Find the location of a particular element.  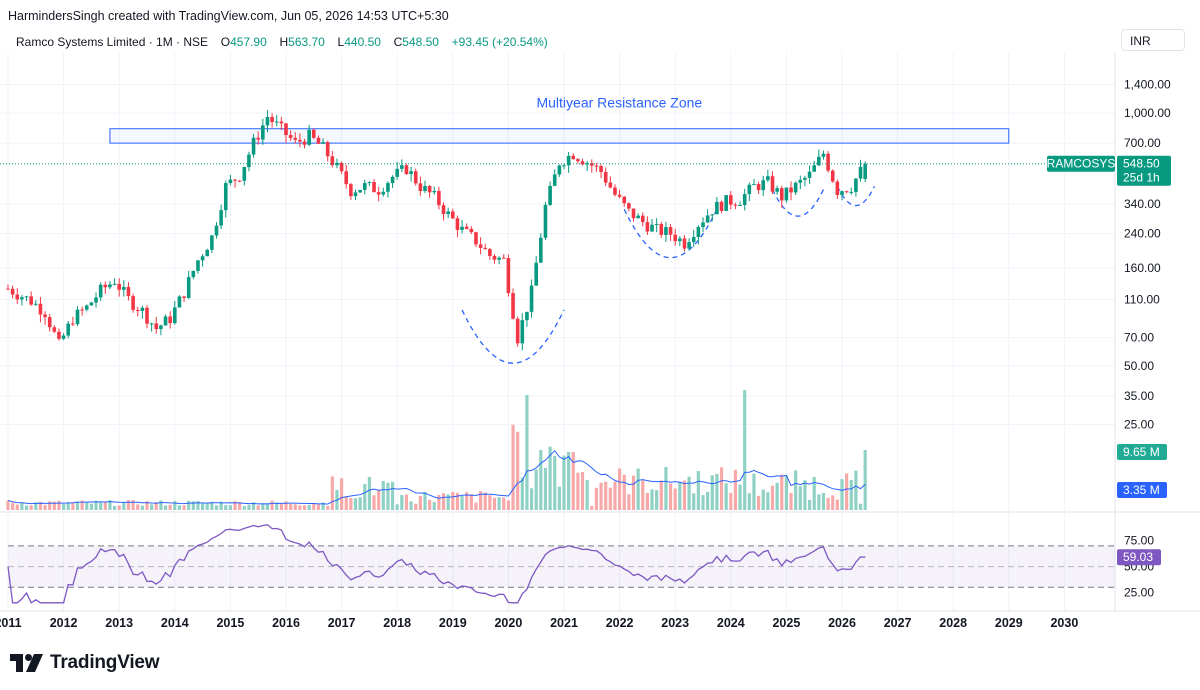

tradingview-wordmark: TradingView is located at coordinates (105, 662).